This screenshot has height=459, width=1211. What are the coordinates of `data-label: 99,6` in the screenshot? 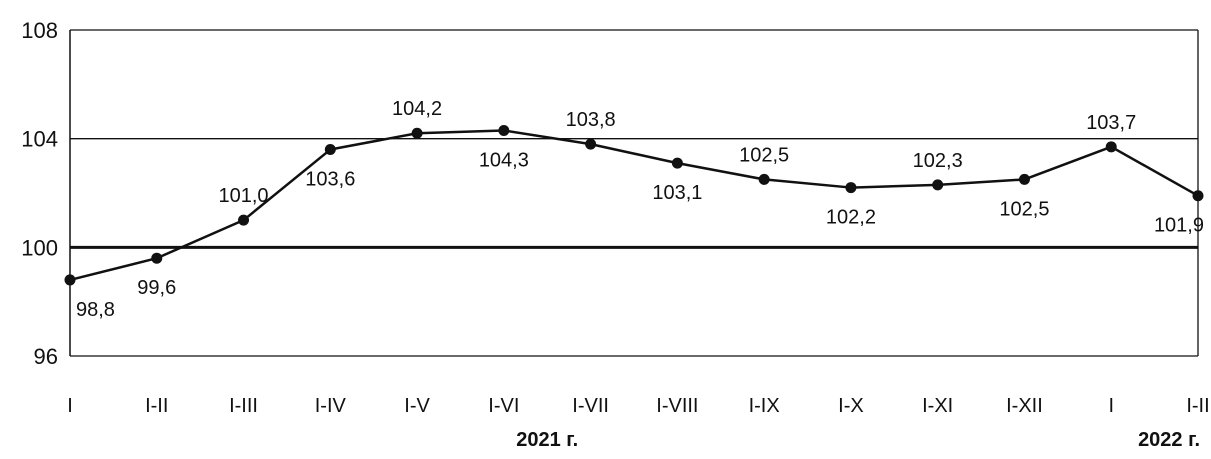 It's located at (156, 288).